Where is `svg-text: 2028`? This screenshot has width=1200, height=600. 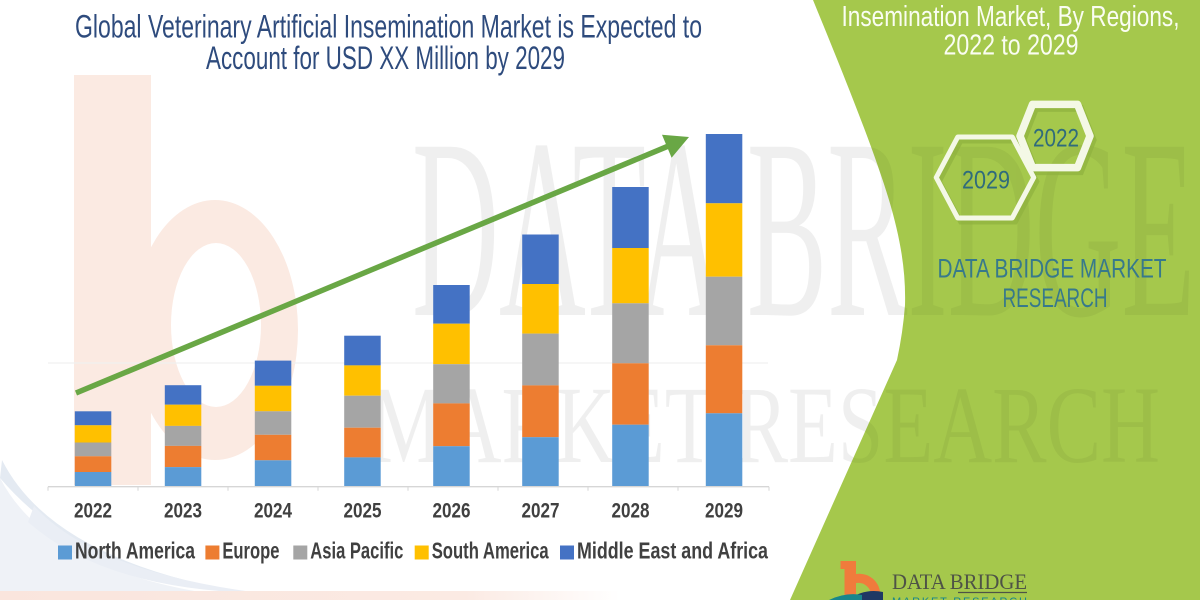
svg-text: 2028 is located at coordinates (631, 511).